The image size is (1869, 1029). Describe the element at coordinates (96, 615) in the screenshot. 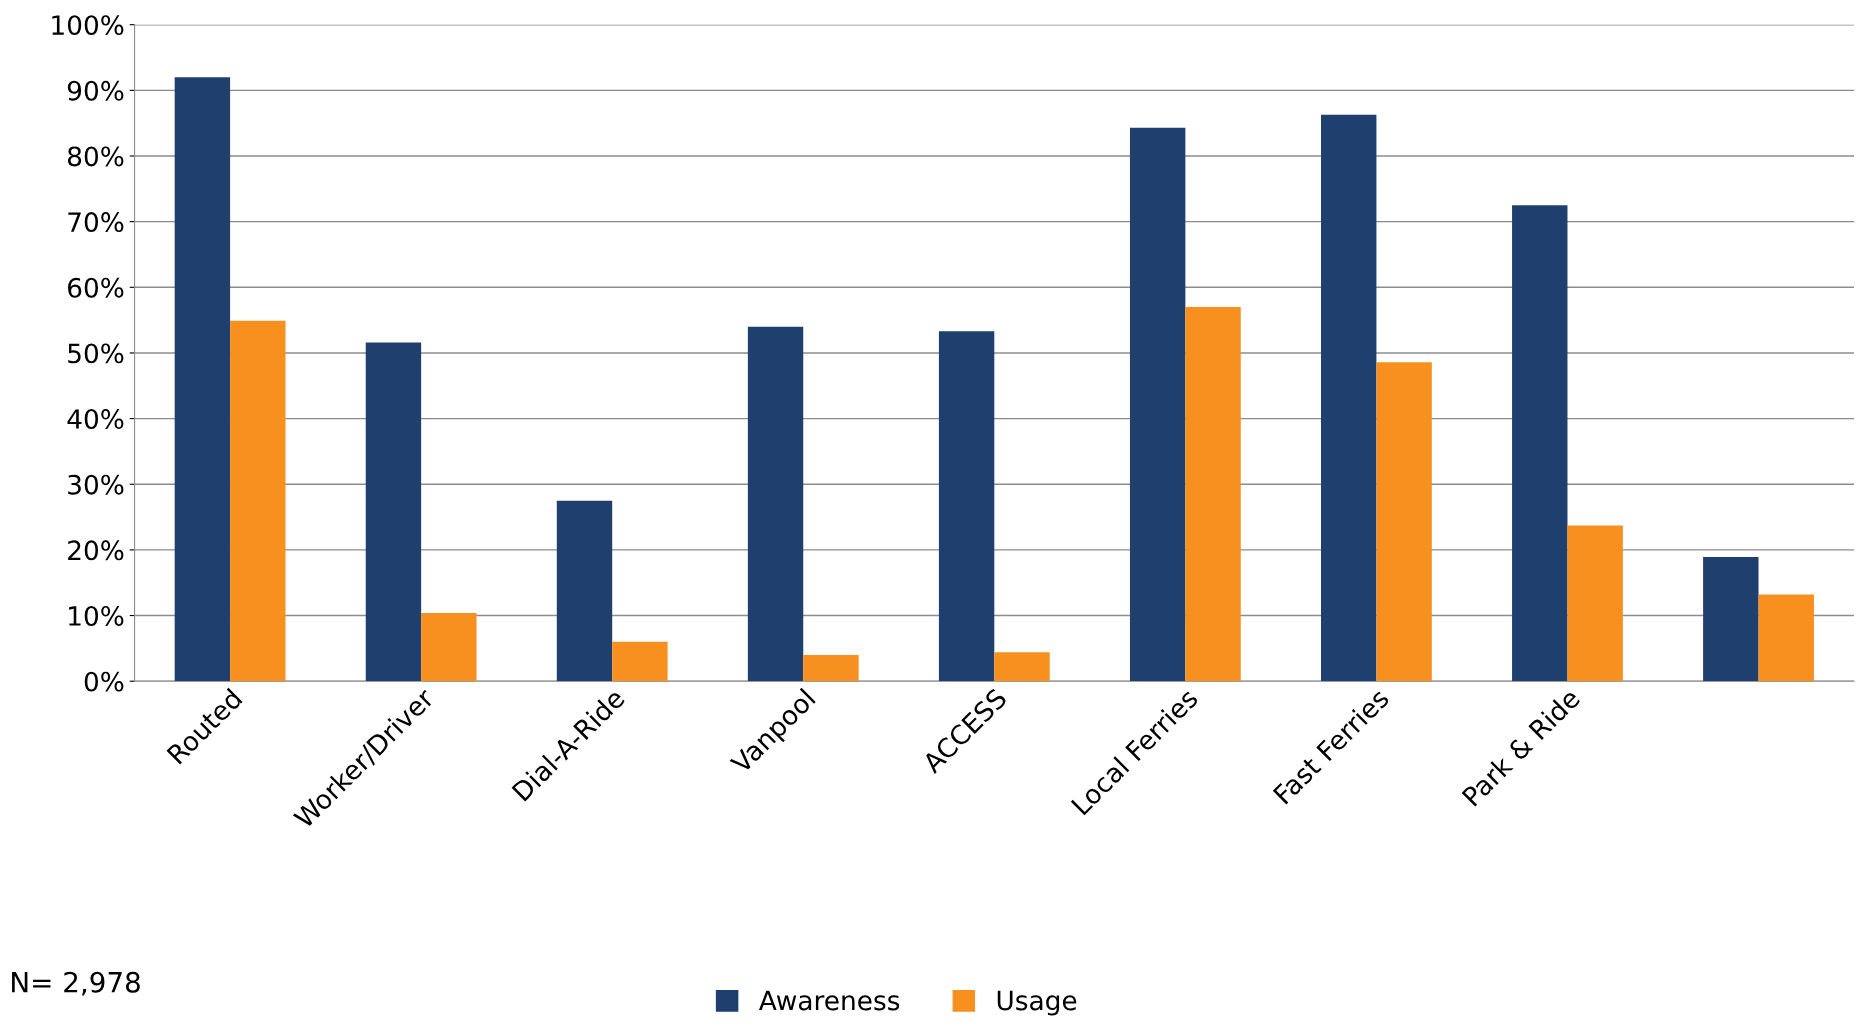

I see `y-tick-label: 10%` at that location.